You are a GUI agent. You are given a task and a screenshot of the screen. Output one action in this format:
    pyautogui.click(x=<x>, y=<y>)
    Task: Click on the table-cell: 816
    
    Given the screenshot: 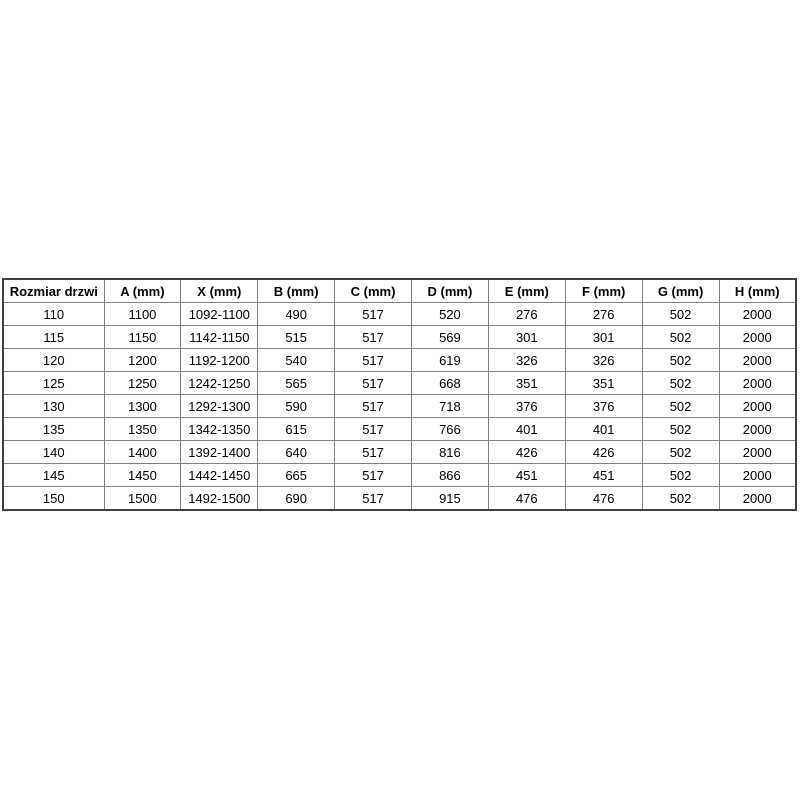 What is the action you would take?
    pyautogui.click(x=450, y=452)
    